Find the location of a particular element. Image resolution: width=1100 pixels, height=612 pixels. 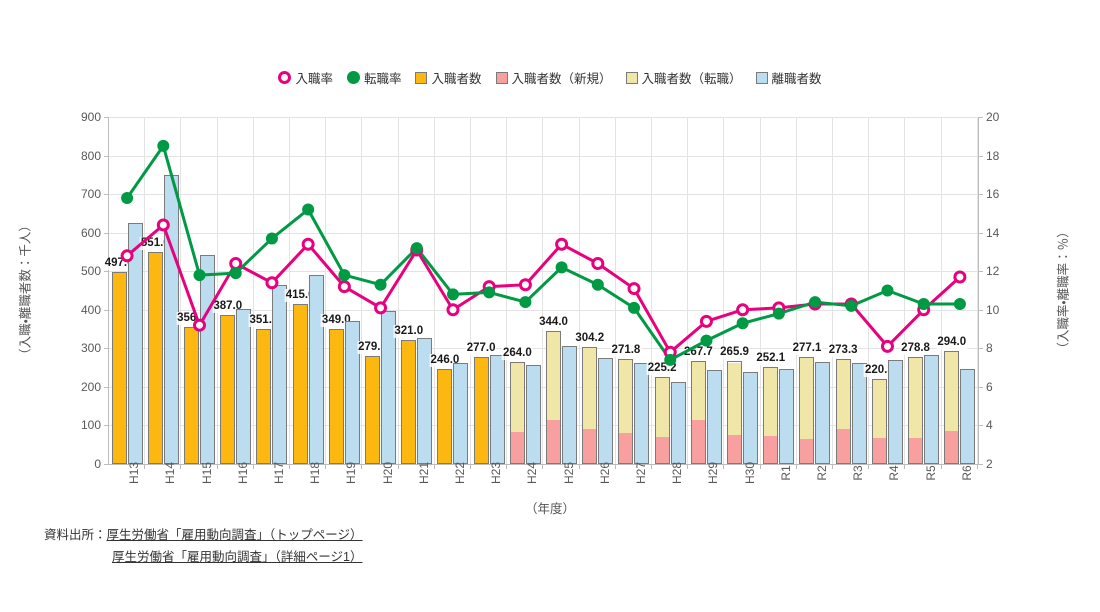

bar-group: 294.0 R6 is located at coordinates (957, 299).